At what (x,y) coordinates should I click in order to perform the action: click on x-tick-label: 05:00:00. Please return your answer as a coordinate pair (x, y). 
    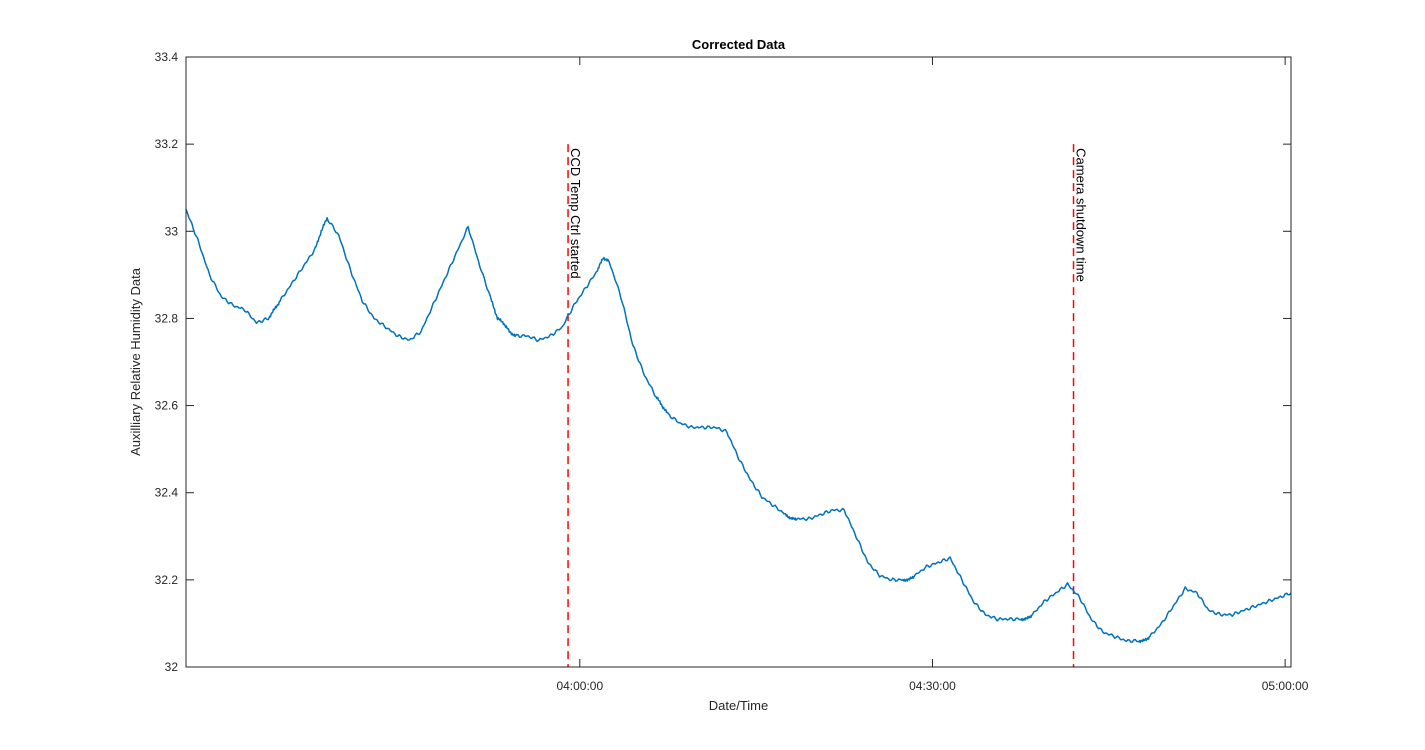
    Looking at the image, I should click on (1285, 686).